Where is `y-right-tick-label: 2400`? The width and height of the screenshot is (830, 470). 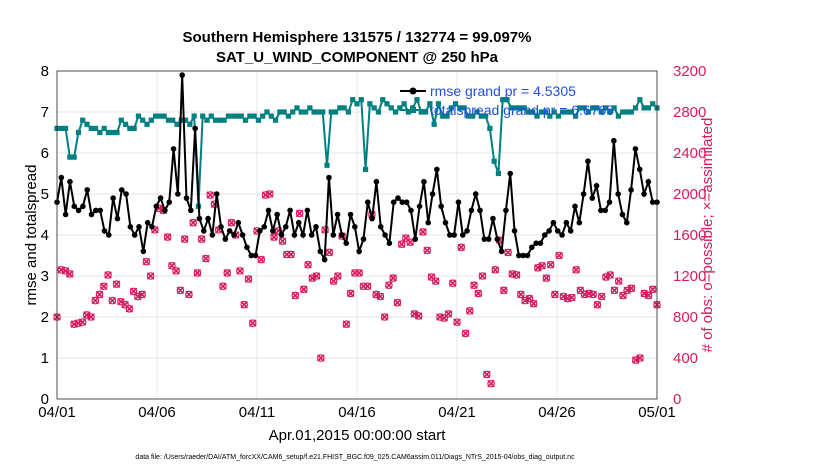
y-right-tick-label: 2400 is located at coordinates (689, 153).